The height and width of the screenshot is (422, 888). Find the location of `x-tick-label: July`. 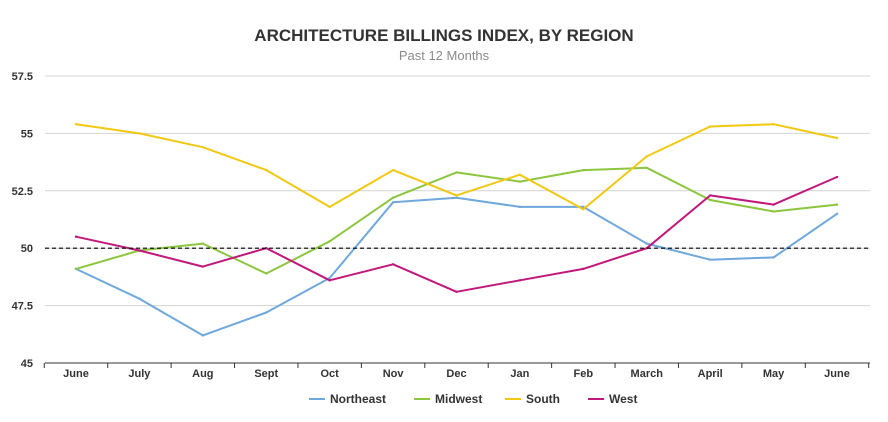

x-tick-label: July is located at coordinates (139, 374).